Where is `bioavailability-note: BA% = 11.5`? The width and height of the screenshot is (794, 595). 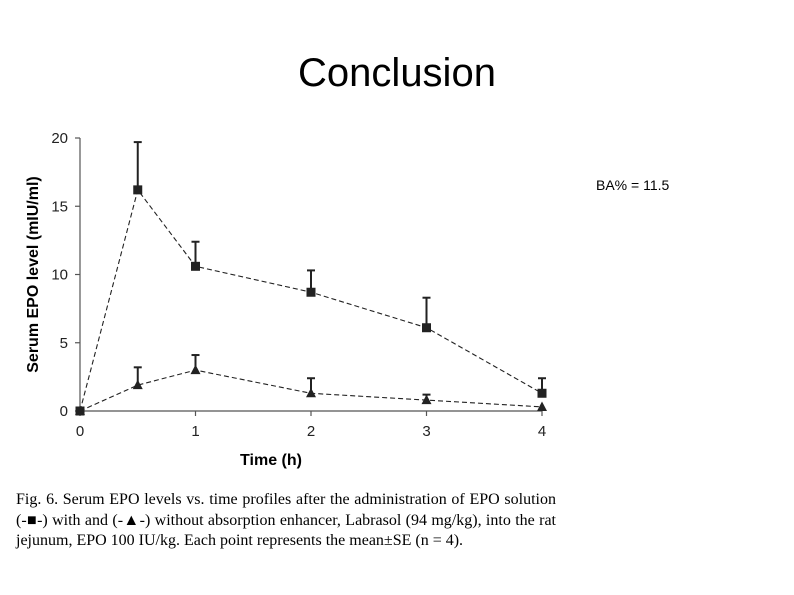
bioavailability-note: BA% = 11.5 is located at coordinates (633, 185).